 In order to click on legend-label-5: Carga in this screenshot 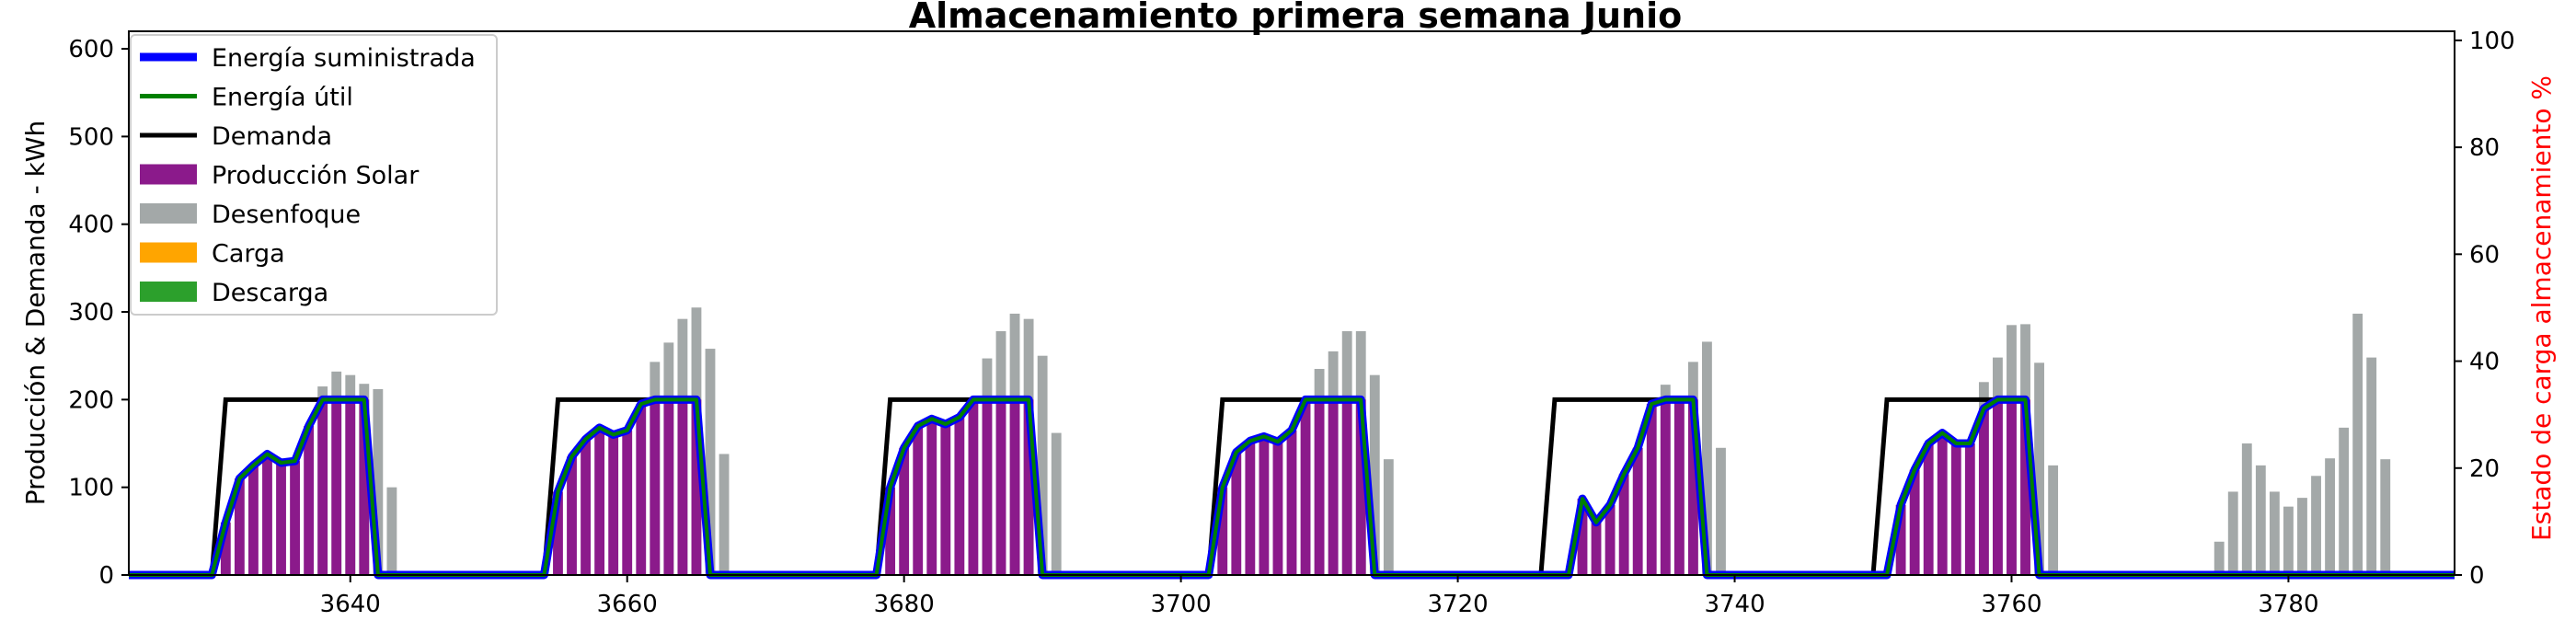, I will do `click(248, 254)`.